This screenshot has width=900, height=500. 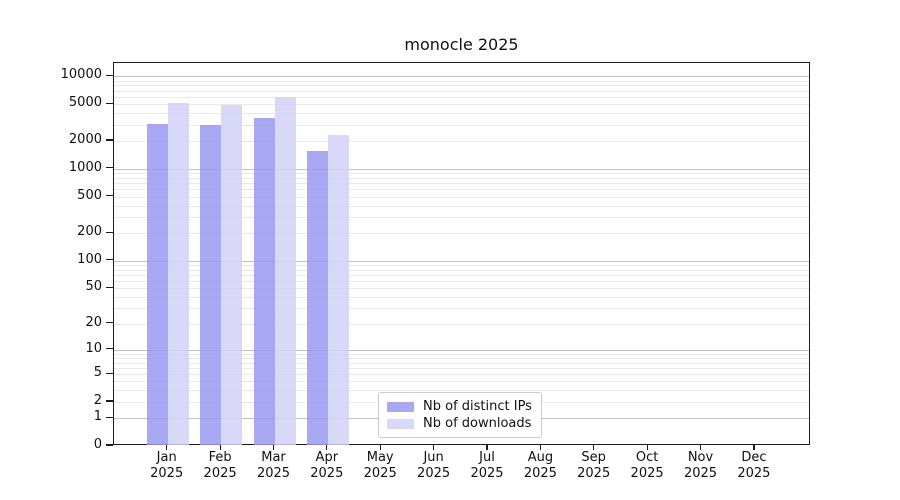 What do you see at coordinates (93, 348) in the screenshot?
I see `y-tick-label: 10` at bounding box center [93, 348].